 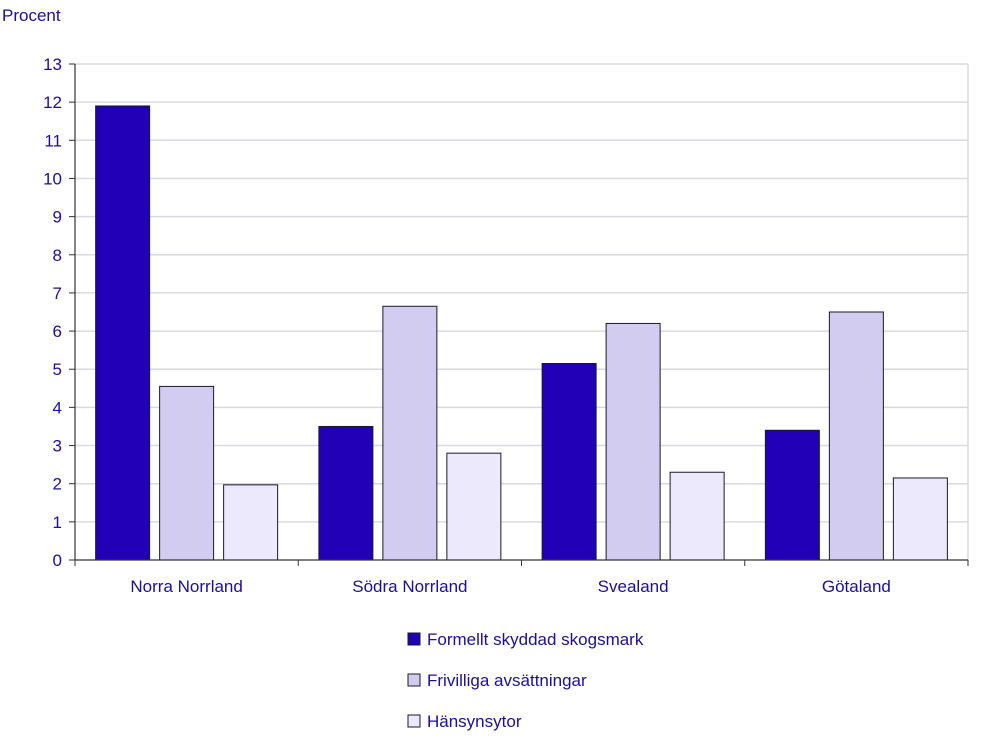 What do you see at coordinates (53, 140) in the screenshot?
I see `y-tick-label: 11` at bounding box center [53, 140].